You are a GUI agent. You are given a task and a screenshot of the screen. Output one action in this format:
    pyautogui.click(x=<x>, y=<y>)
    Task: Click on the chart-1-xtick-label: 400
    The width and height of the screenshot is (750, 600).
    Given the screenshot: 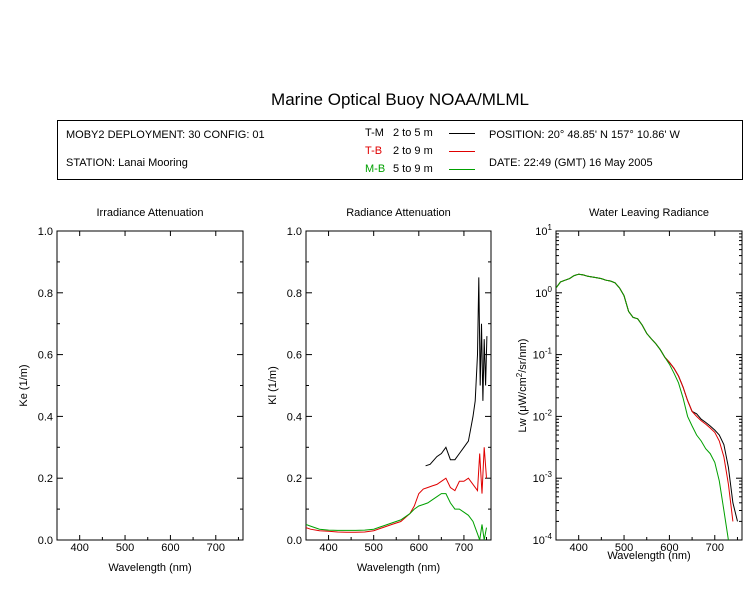 What is the action you would take?
    pyautogui.click(x=328, y=548)
    